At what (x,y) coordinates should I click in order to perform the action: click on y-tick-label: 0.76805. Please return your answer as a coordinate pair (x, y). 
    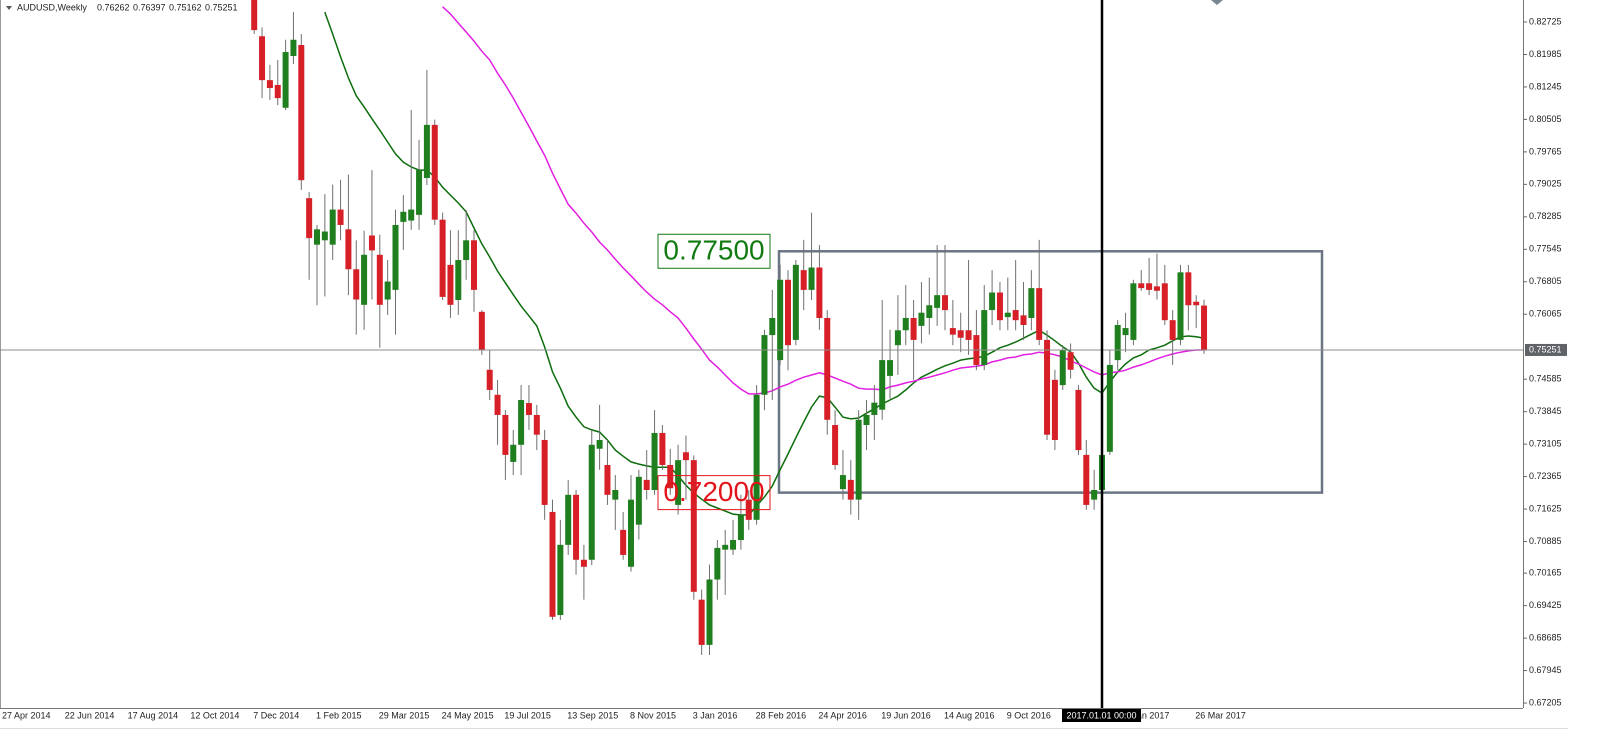
    Looking at the image, I should click on (1545, 281).